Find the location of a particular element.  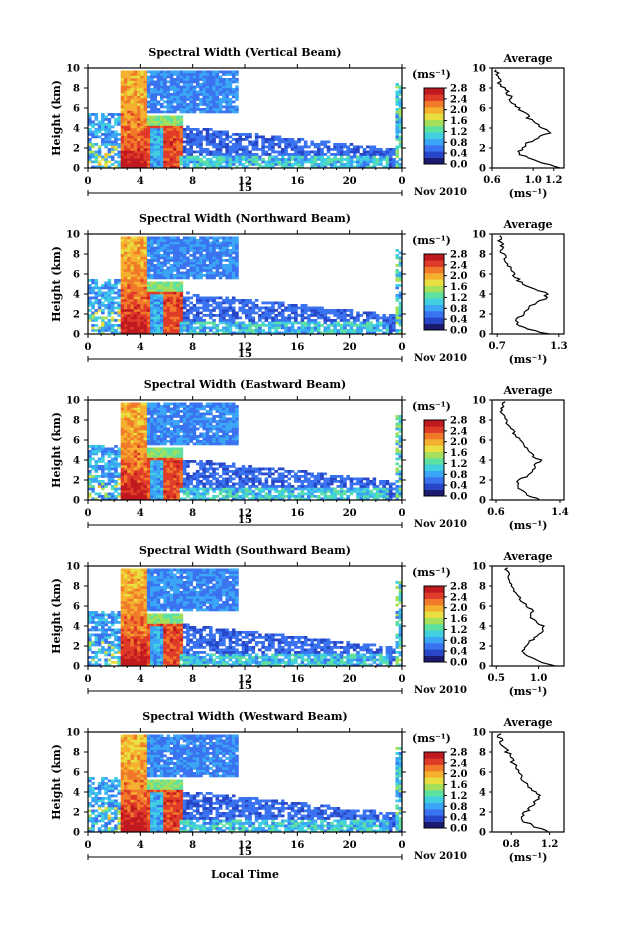

colorbar-swatch is located at coordinates (434, 91).